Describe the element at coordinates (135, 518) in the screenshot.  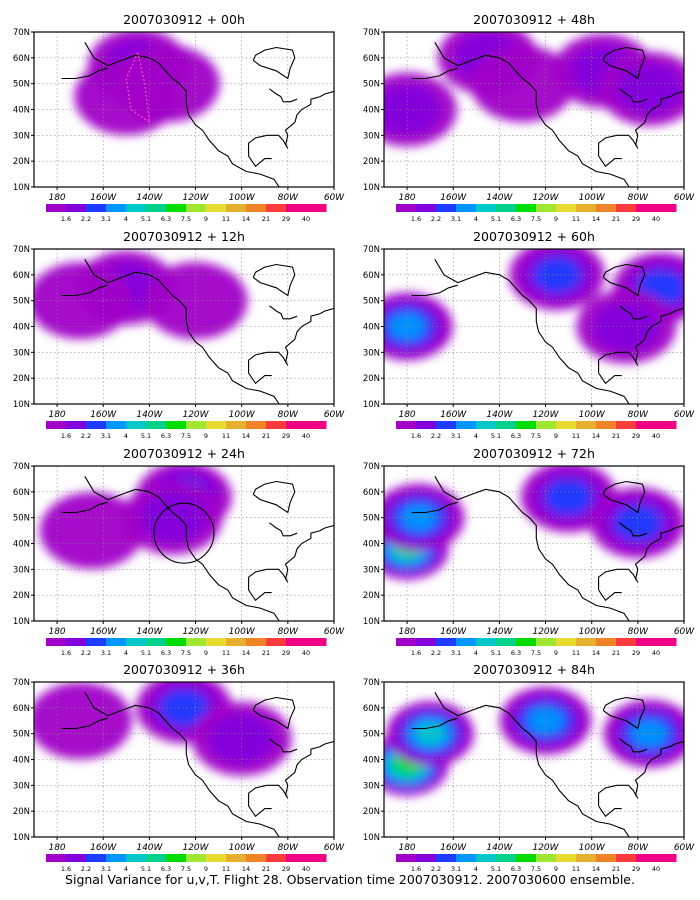
I see `variance-field` at that location.